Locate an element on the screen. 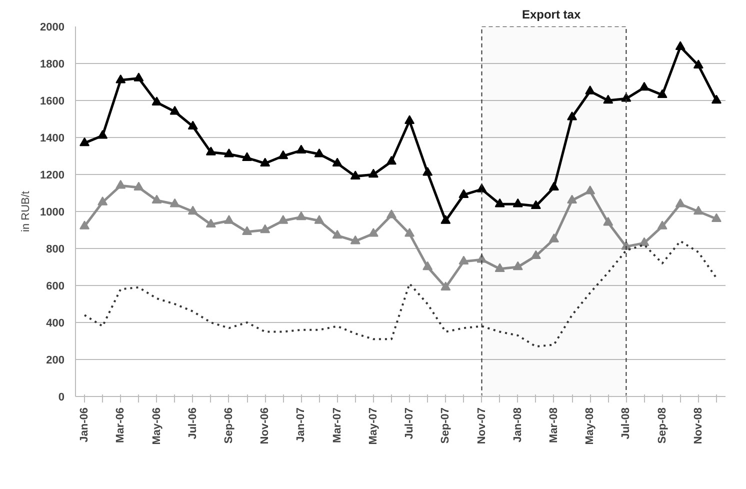 Image resolution: width=746 pixels, height=489 pixels. x-tick-label: Sep-08 is located at coordinates (662, 425).